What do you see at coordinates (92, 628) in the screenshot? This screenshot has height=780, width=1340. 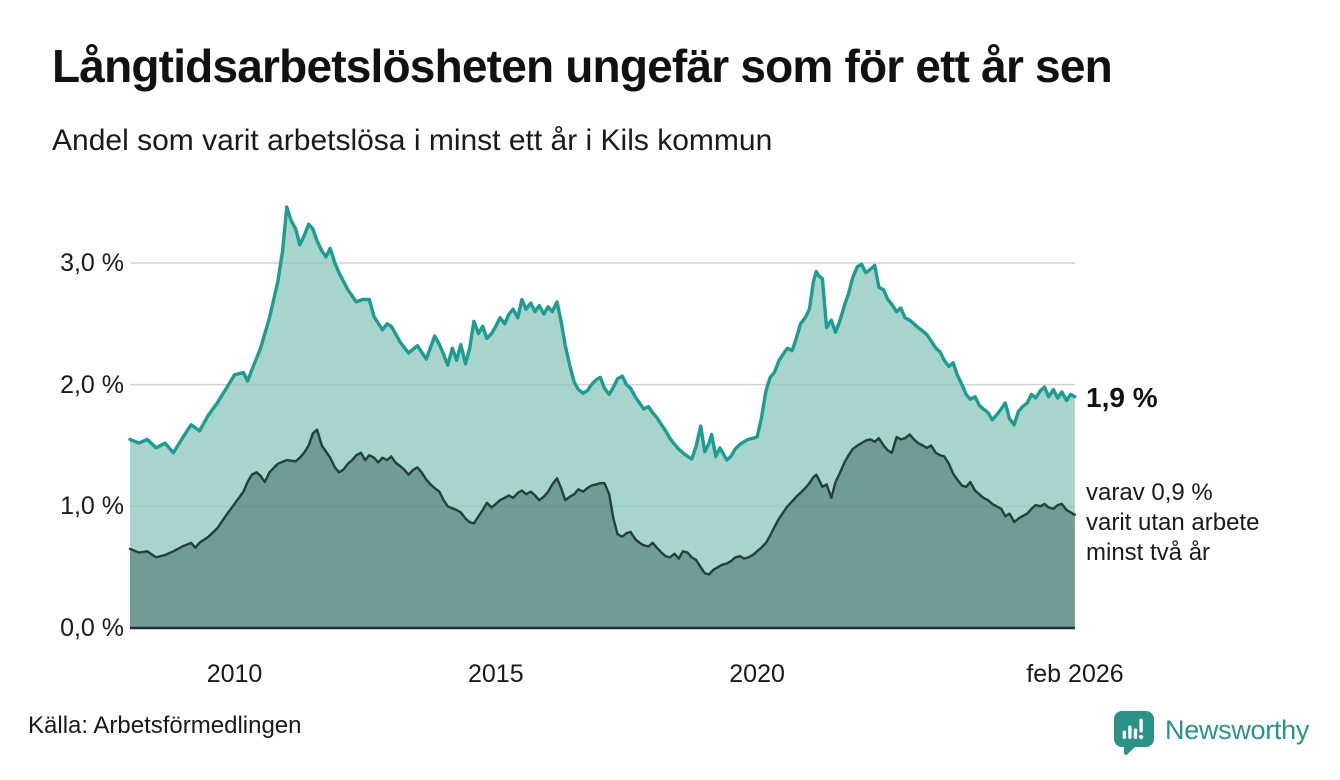 I see `y-axis-label: 0,0 %` at bounding box center [92, 628].